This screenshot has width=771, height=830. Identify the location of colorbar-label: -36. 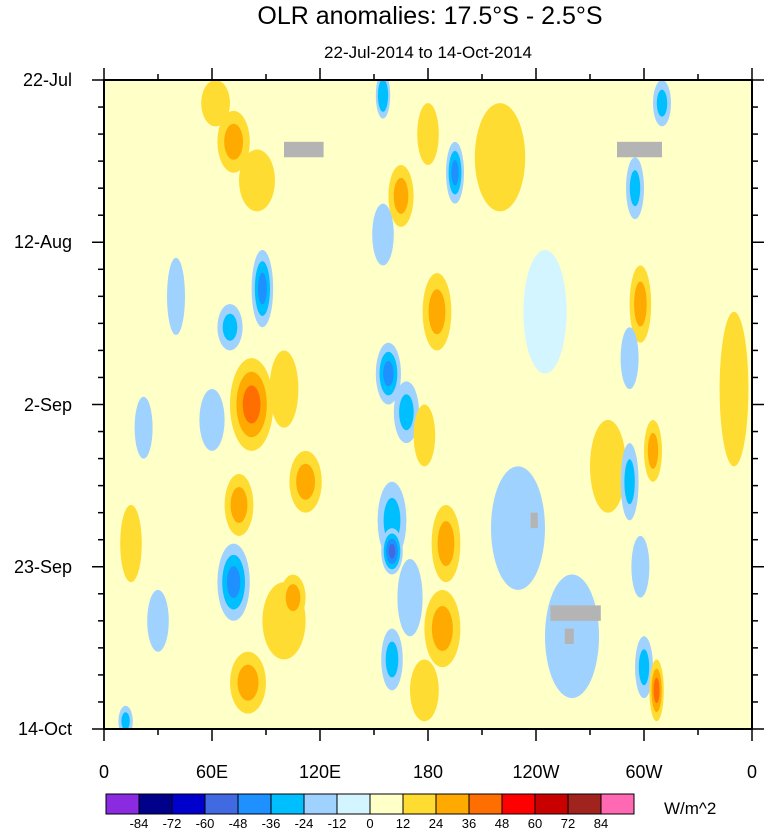
(271, 823).